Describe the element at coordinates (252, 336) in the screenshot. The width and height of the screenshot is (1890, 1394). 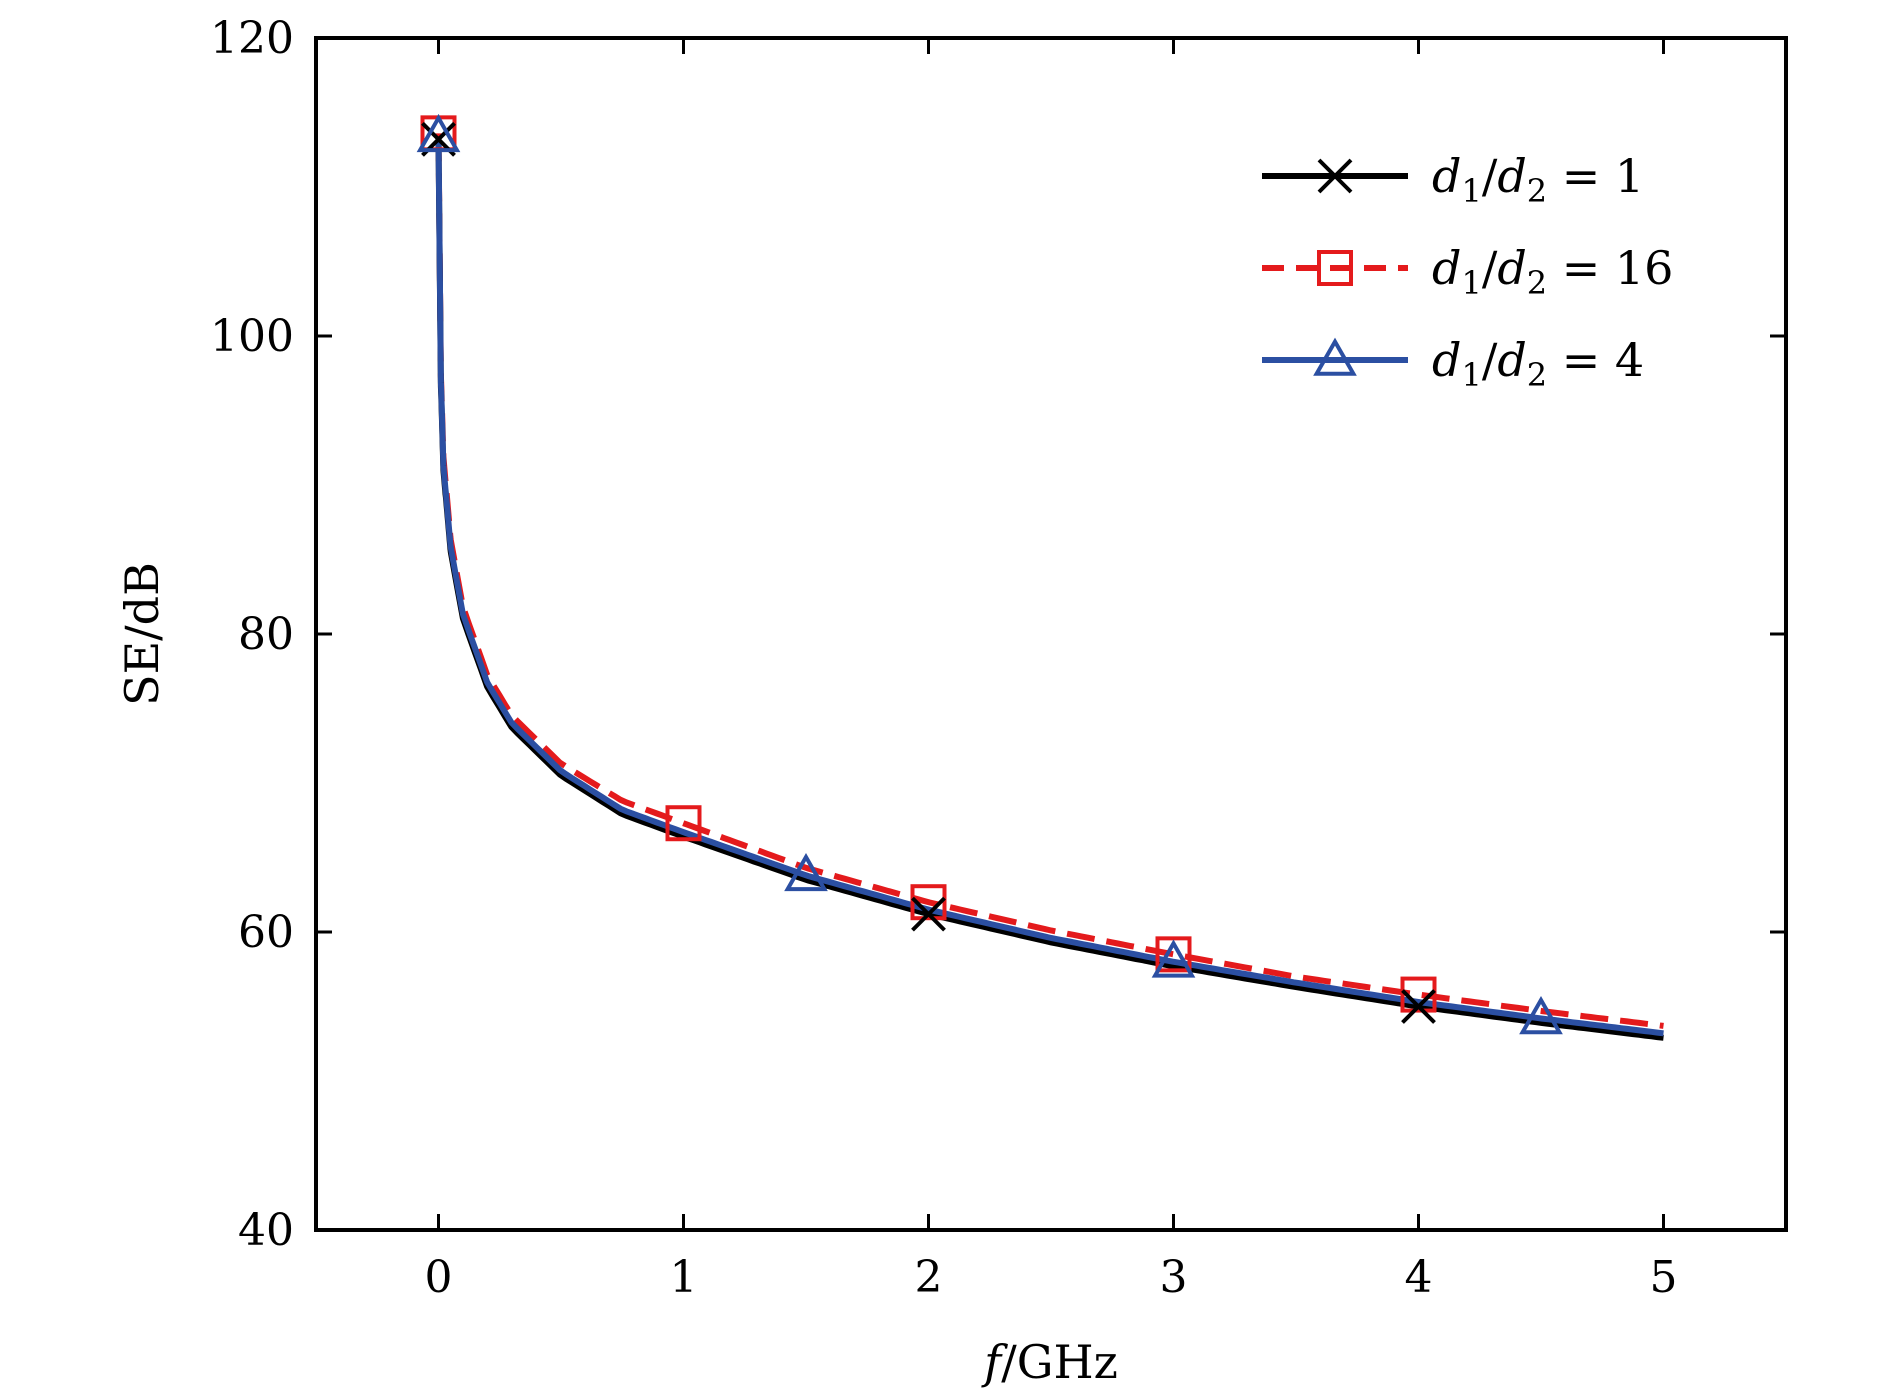
I see `y-tick-label: 100` at that location.